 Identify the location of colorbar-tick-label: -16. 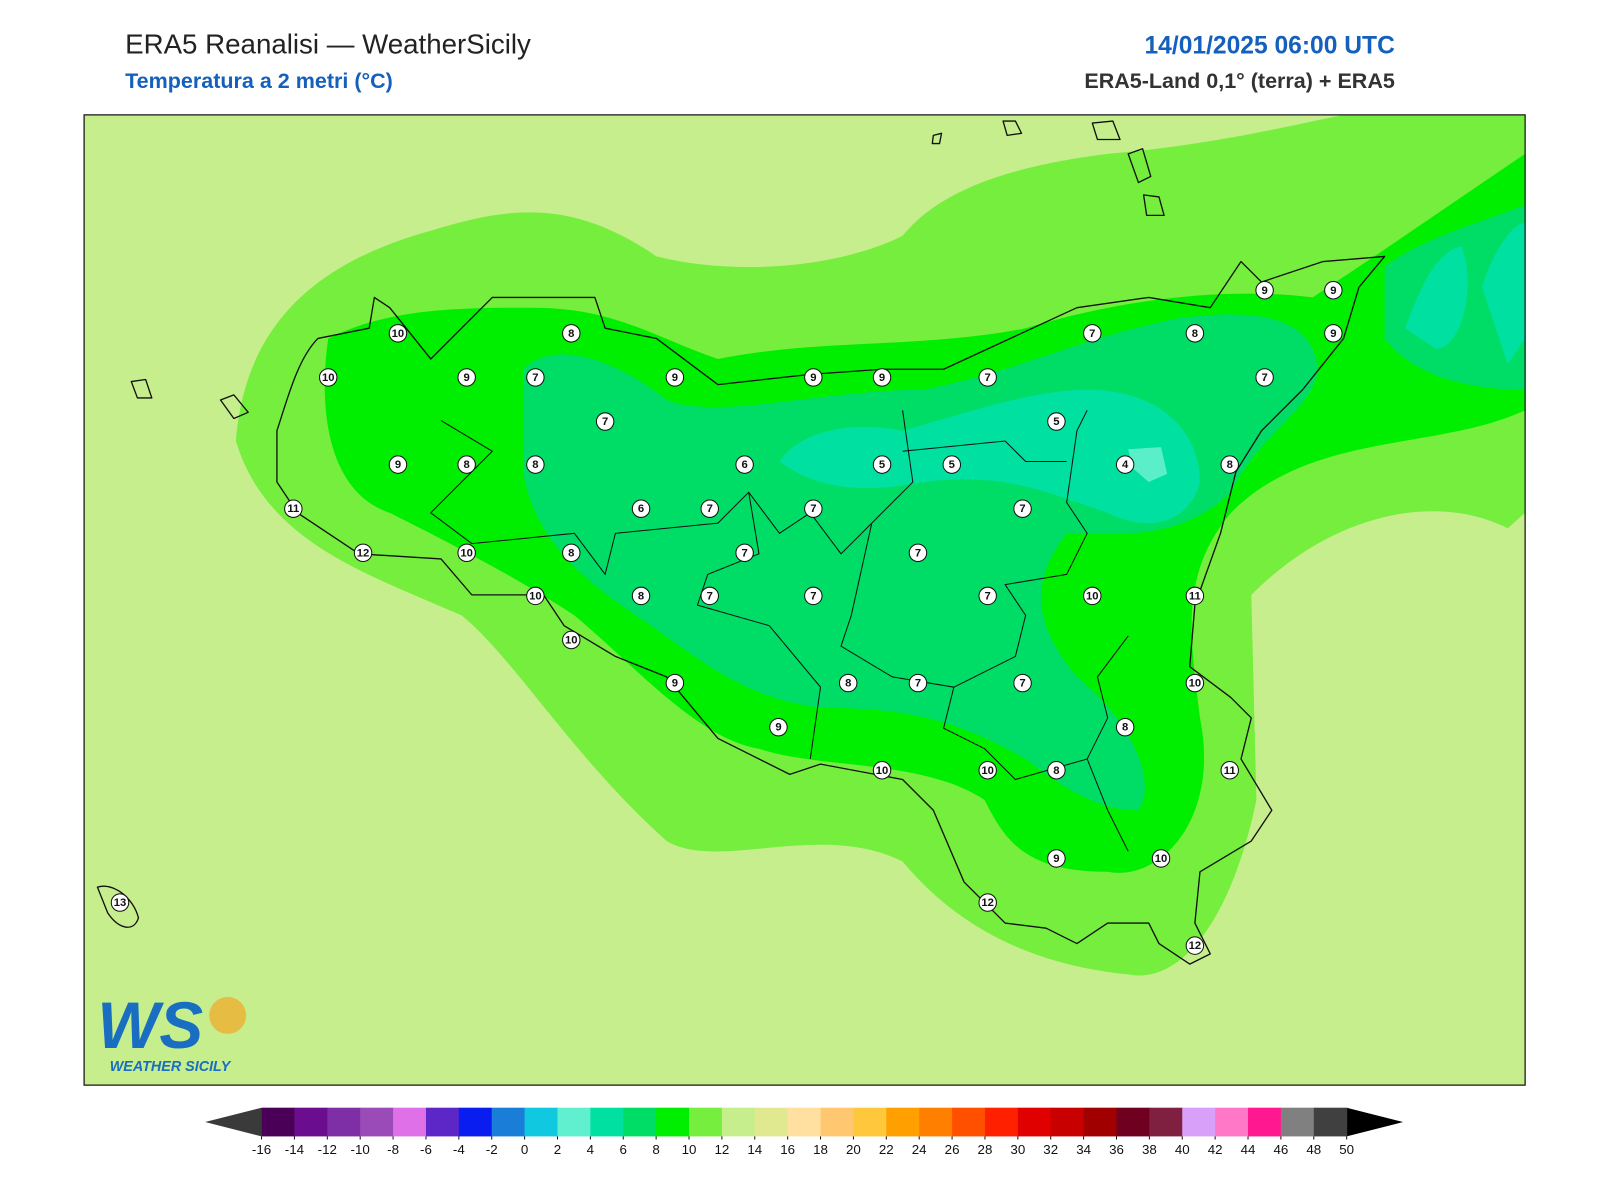
(261, 1149).